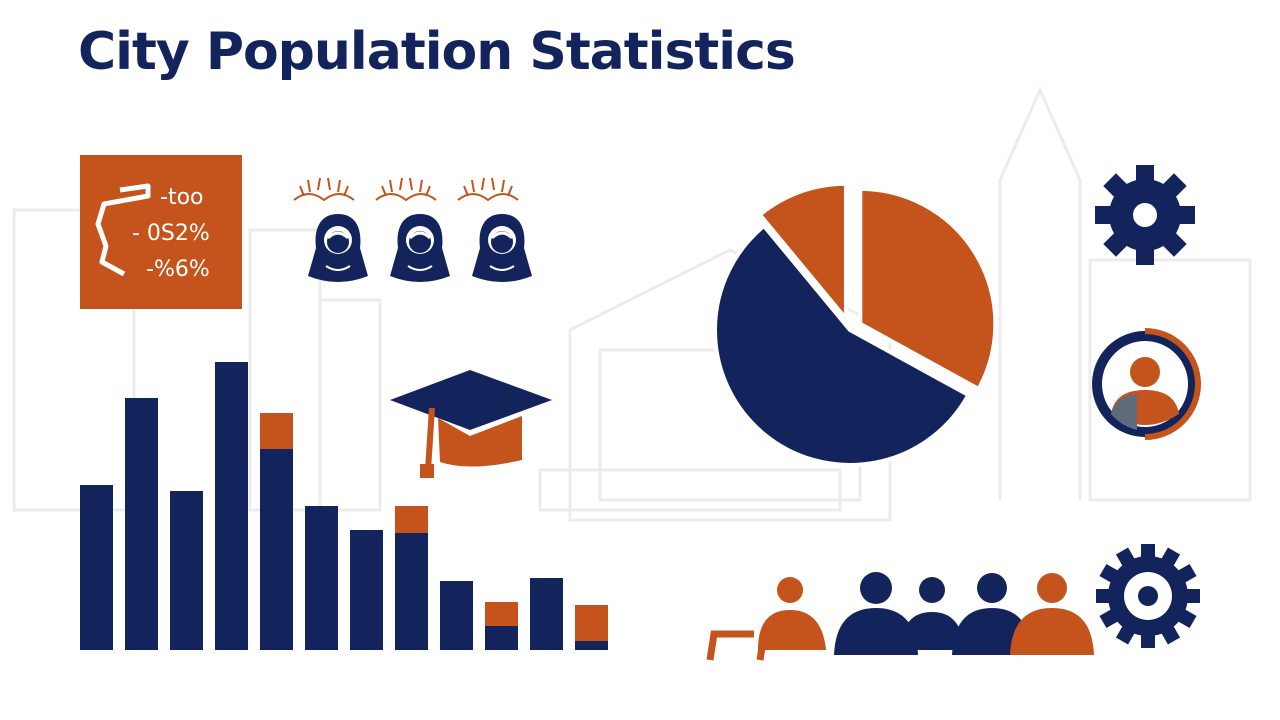  What do you see at coordinates (1146, 384) in the screenshot?
I see `person-ring-icon` at bounding box center [1146, 384].